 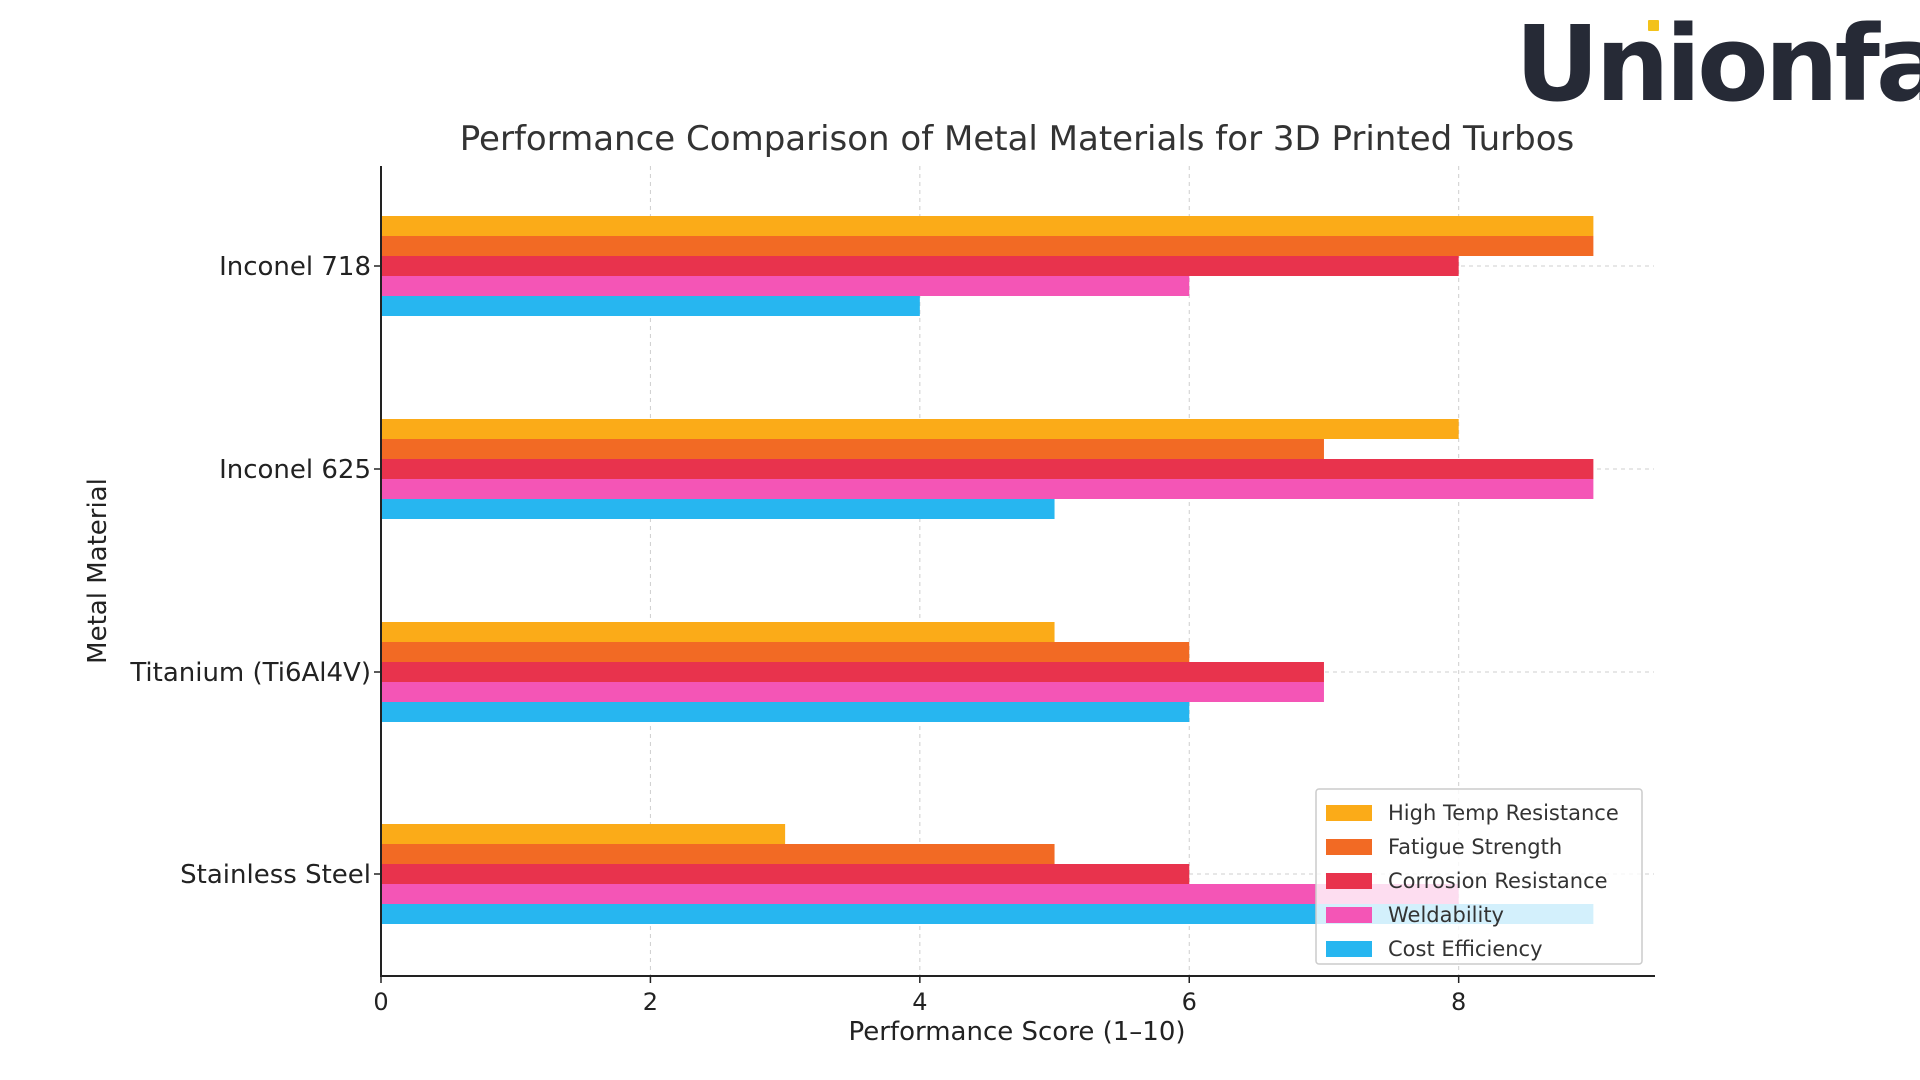 I want to click on logo-text: Unionfab, so click(x=1717, y=64).